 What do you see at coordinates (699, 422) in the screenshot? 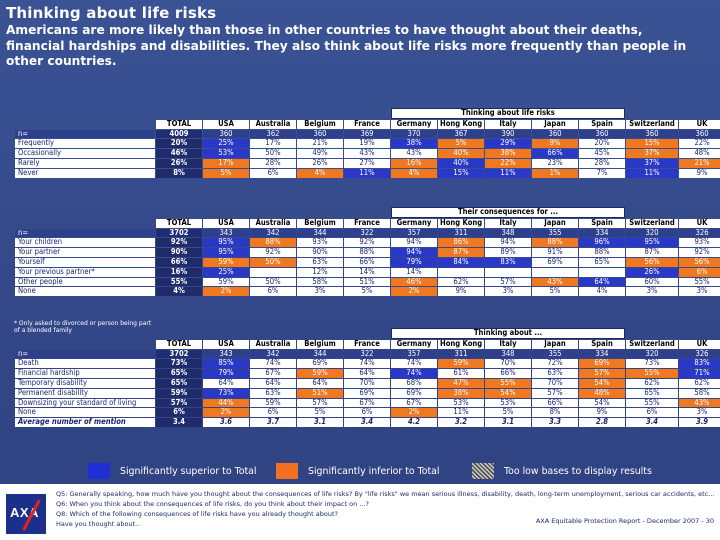
I see `value-cell: 3.9` at bounding box center [699, 422].